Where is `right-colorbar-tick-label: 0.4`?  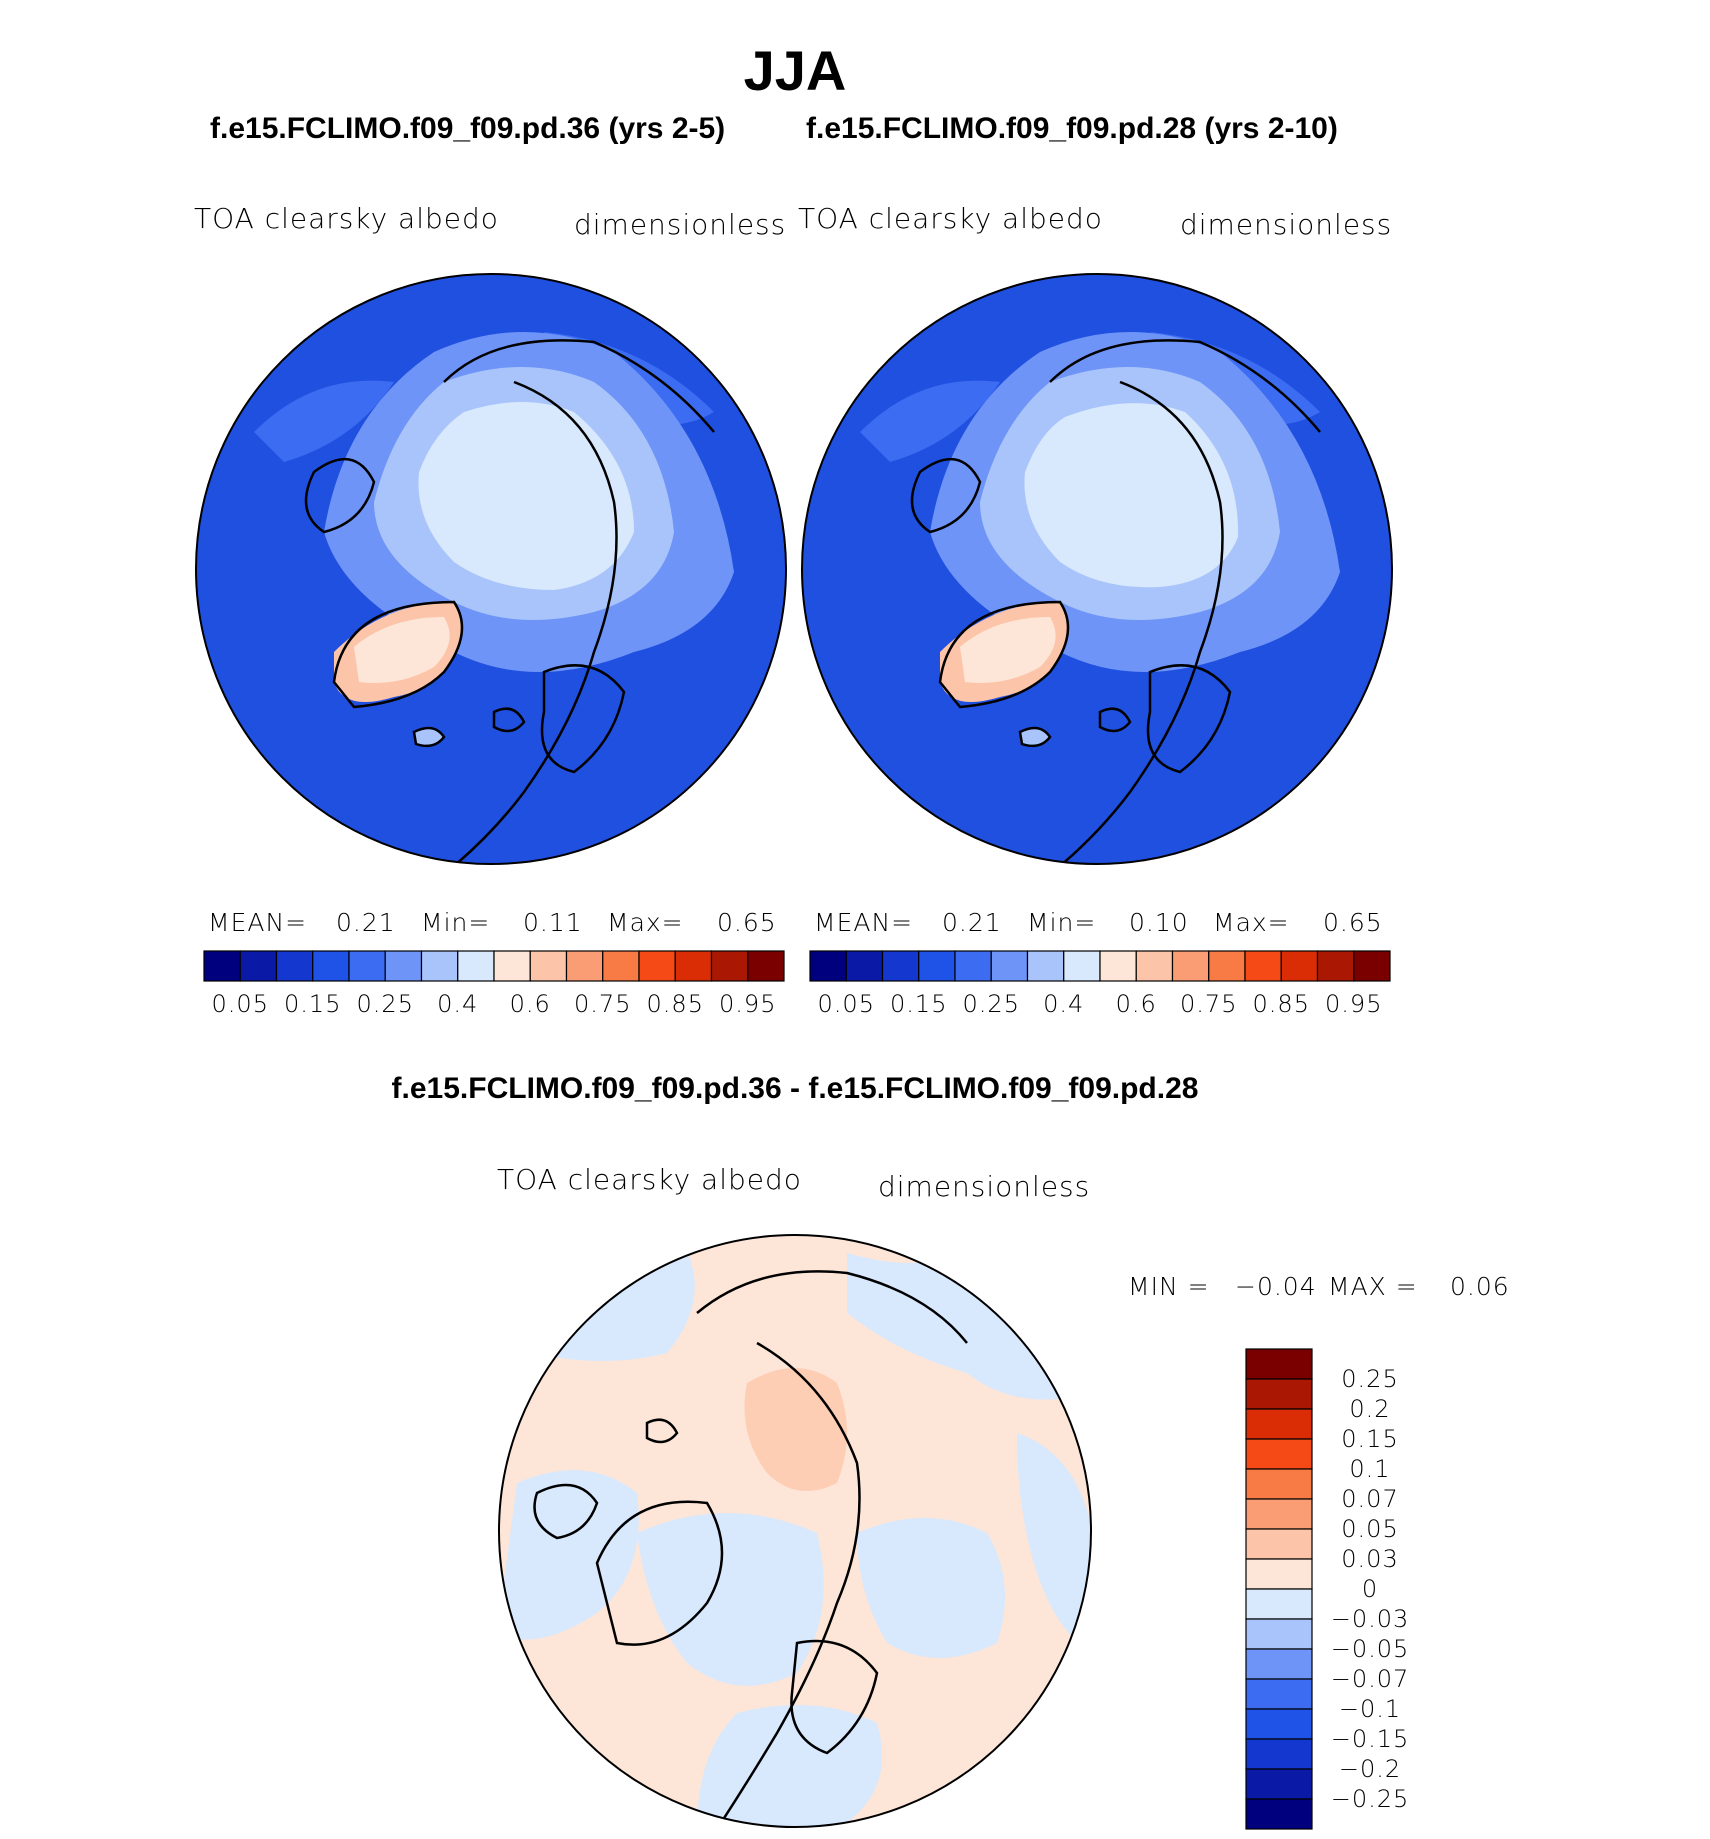
right-colorbar-tick-label: 0.4 is located at coordinates (1064, 1004).